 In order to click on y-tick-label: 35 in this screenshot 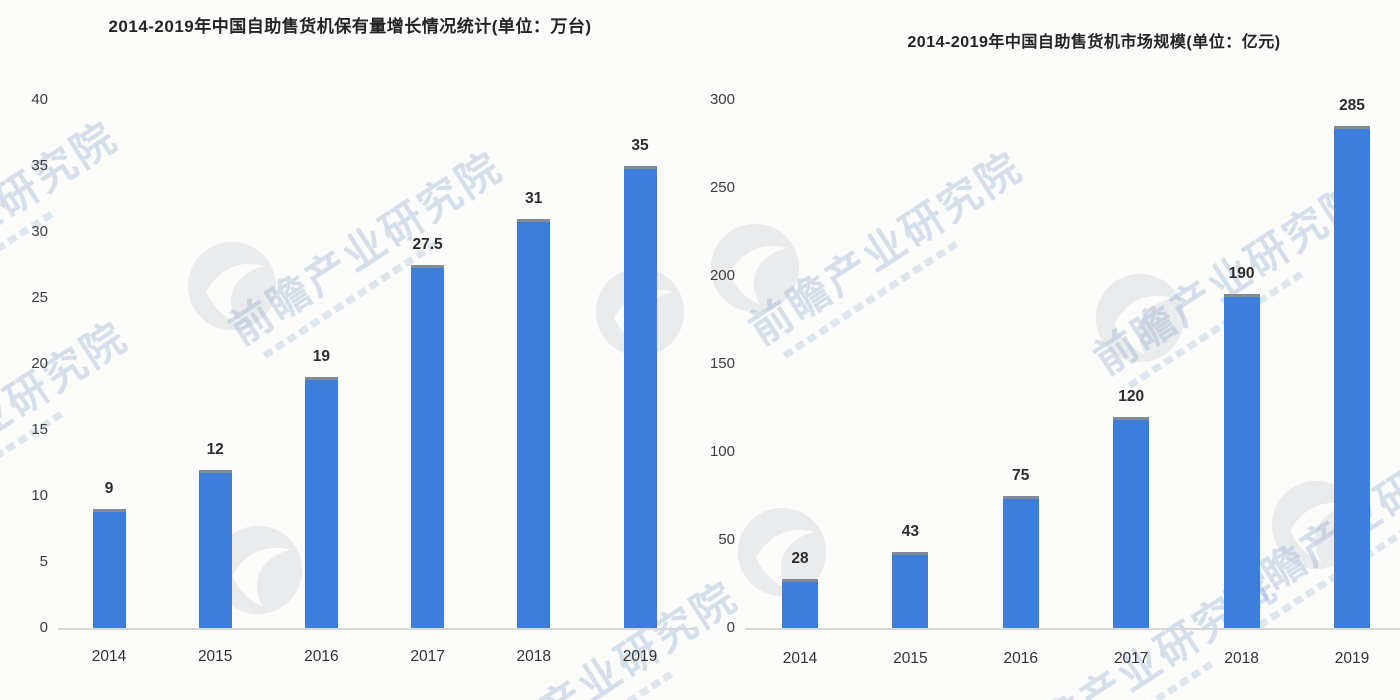, I will do `click(39, 165)`.